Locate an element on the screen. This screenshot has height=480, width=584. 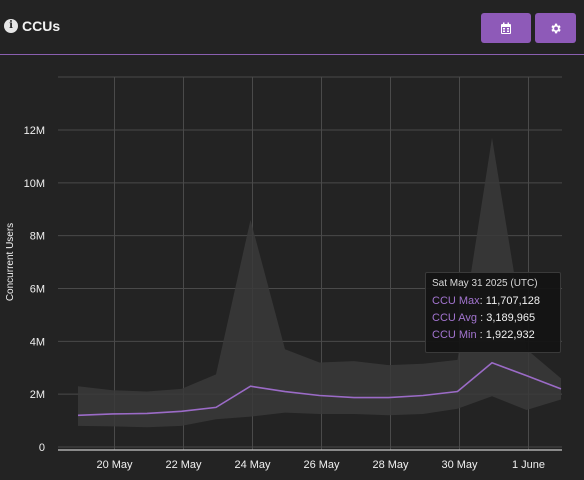
calendar-button is located at coordinates (506, 28).